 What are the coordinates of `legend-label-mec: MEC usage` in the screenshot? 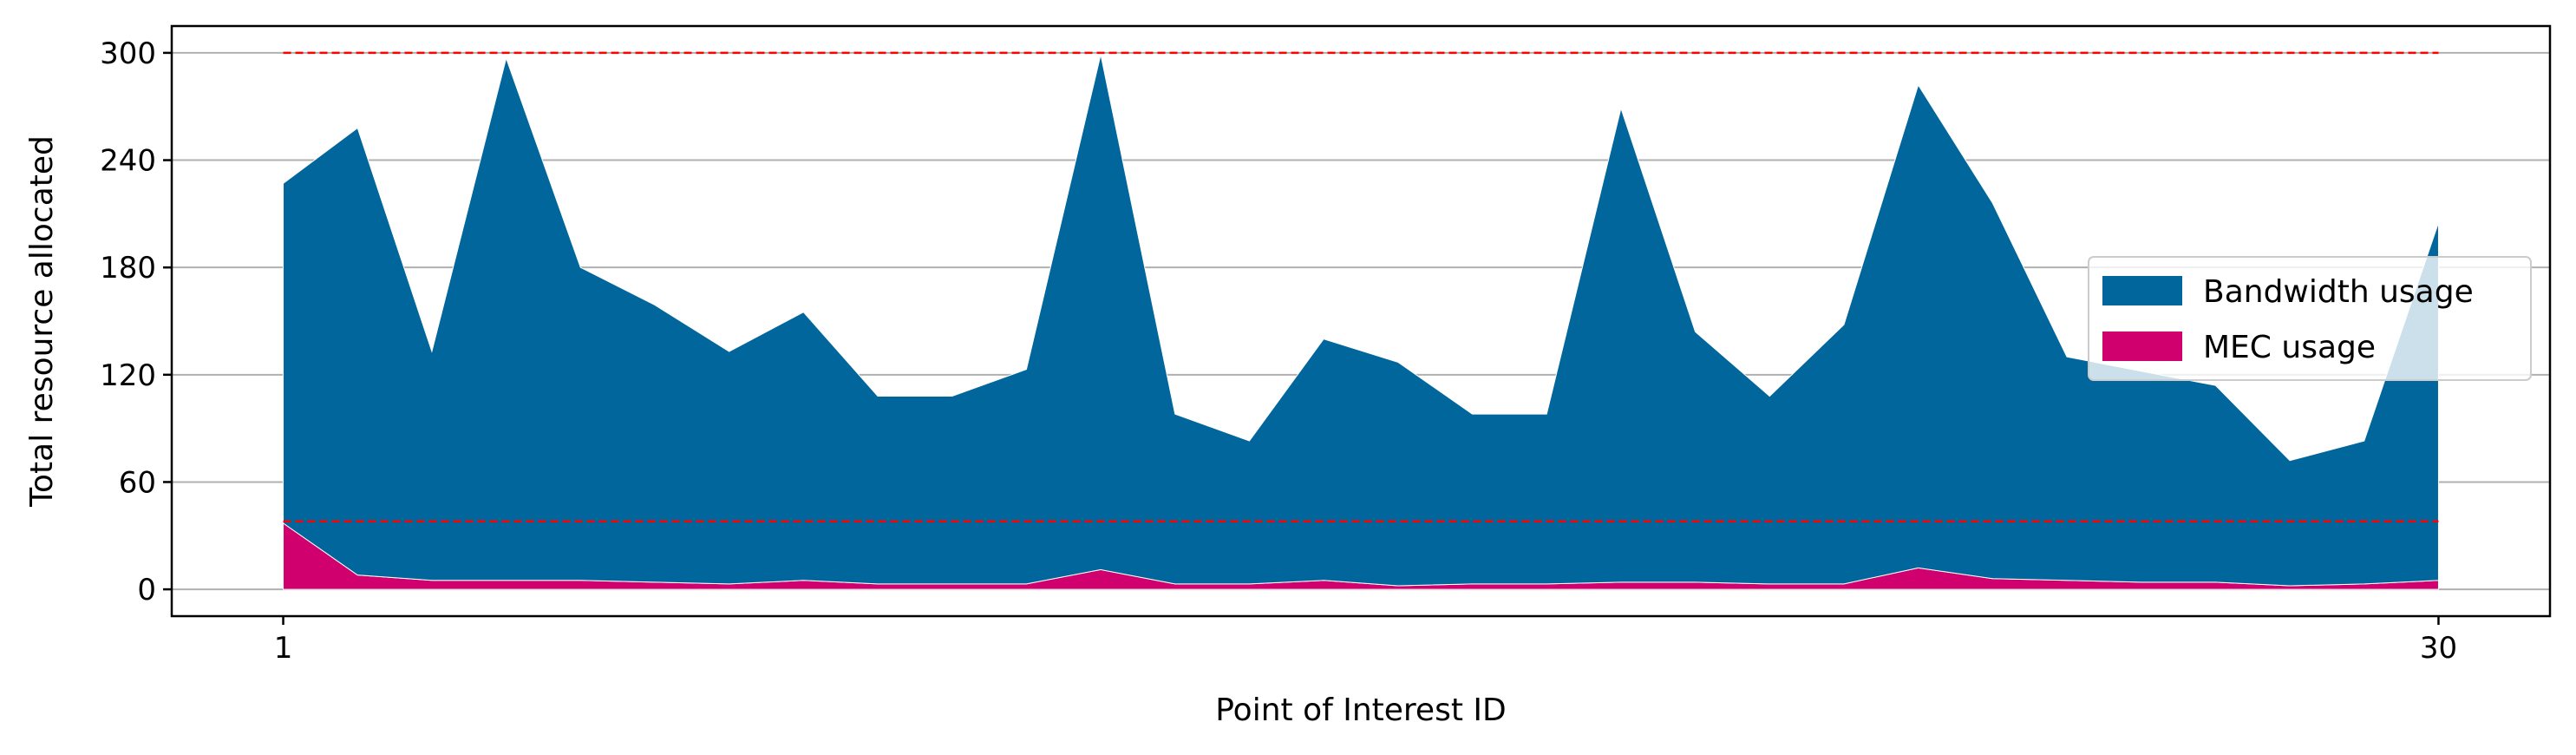 It's located at (2289, 347).